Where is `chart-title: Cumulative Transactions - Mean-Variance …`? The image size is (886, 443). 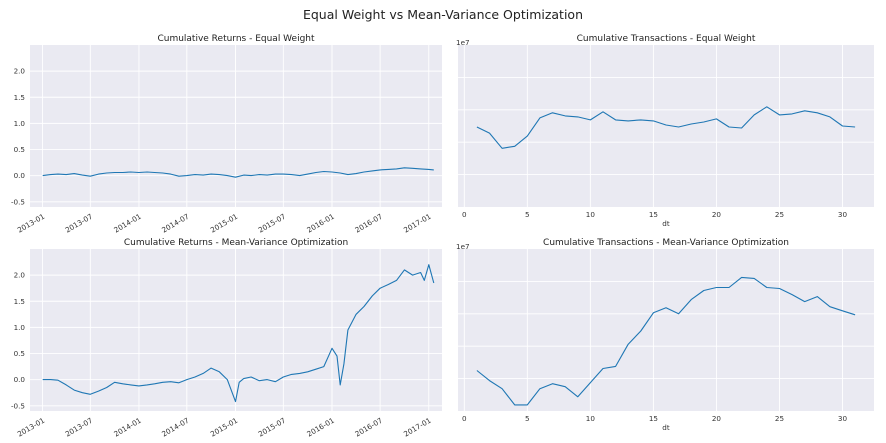
chart-title: Cumulative Transactions - Mean-Variance … is located at coordinates (666, 243).